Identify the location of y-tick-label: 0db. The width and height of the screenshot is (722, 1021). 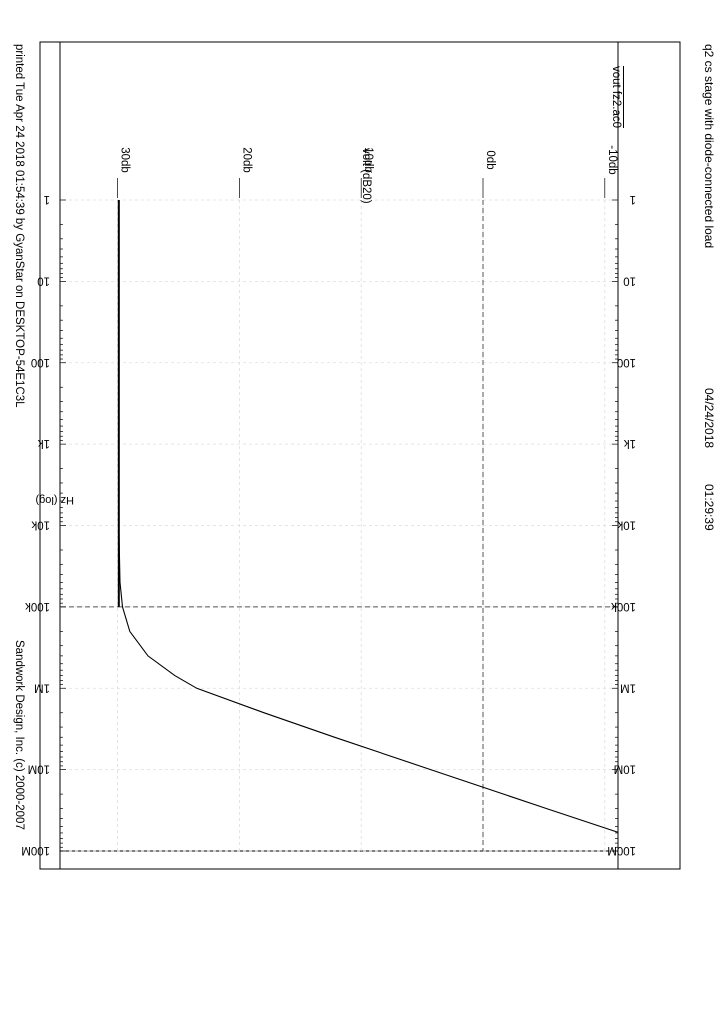
(490, 159).